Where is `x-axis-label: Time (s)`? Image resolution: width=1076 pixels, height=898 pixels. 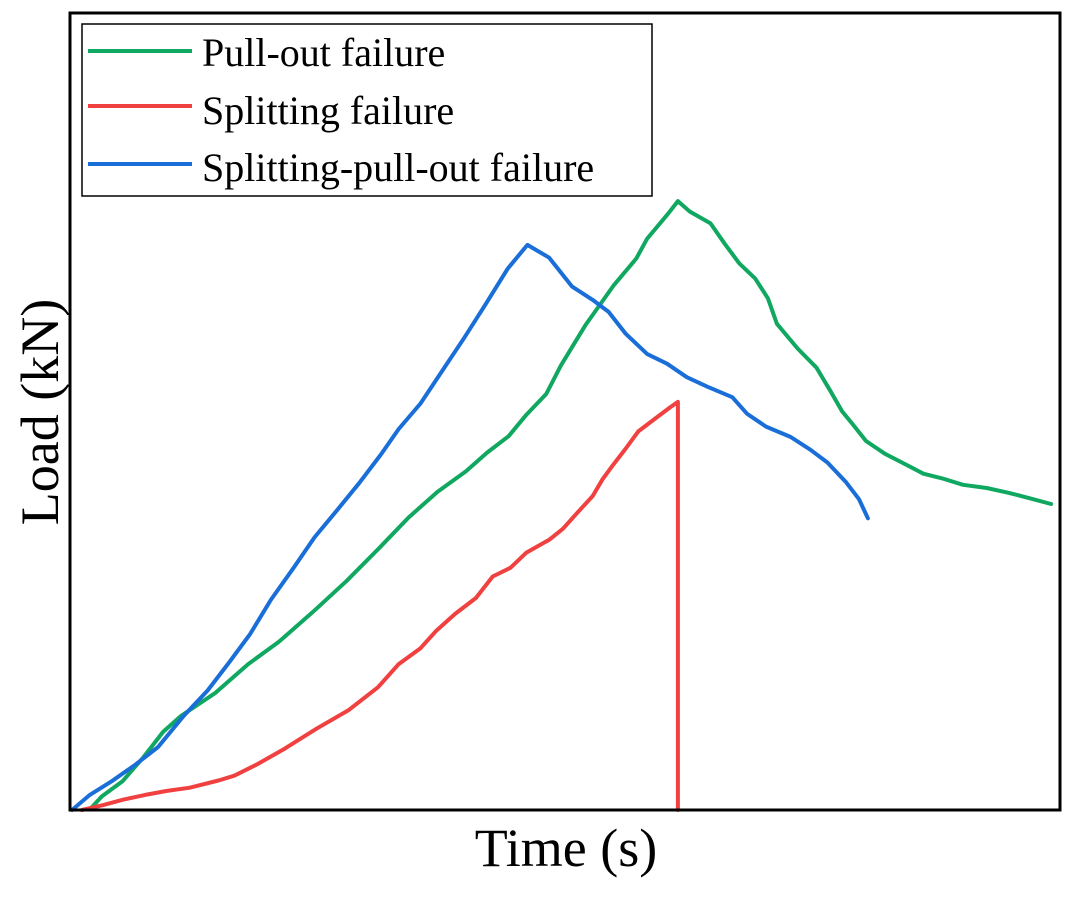 x-axis-label: Time (s) is located at coordinates (566, 848).